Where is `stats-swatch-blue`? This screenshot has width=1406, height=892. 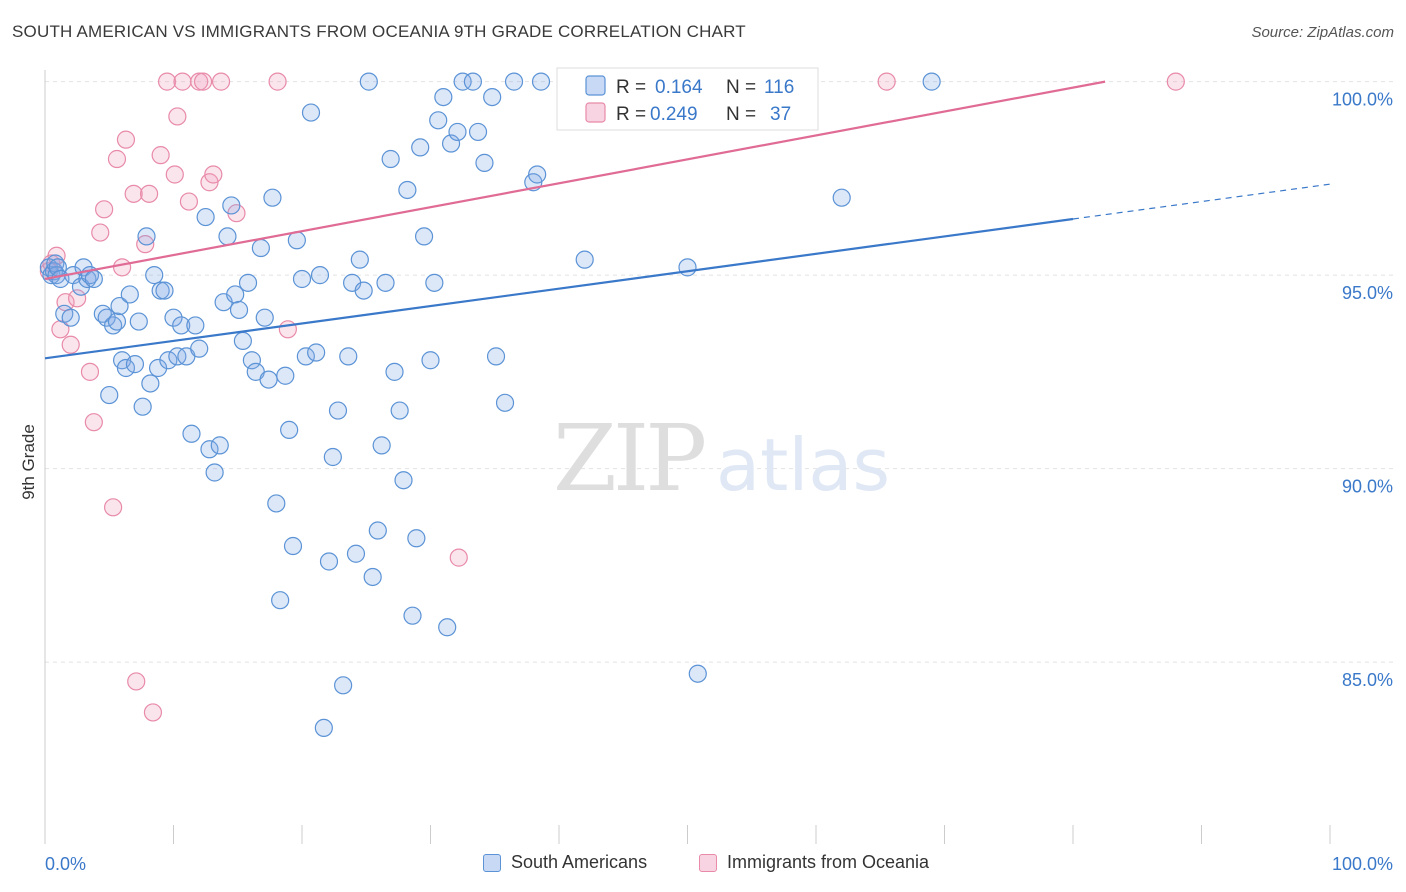
stats-swatch-blue is located at coordinates (595, 85).